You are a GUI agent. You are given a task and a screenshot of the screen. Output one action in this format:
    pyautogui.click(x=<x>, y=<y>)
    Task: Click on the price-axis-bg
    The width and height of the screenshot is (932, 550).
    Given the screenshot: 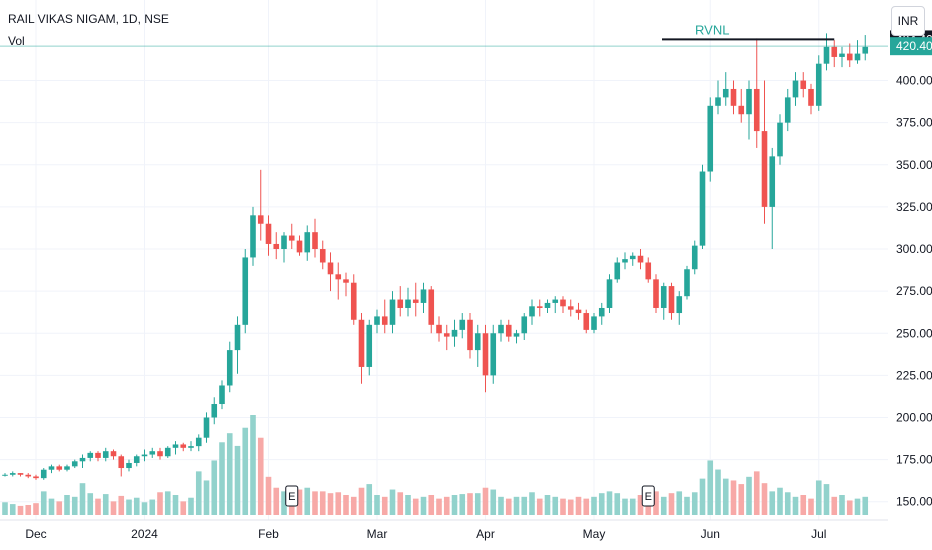 What is the action you would take?
    pyautogui.click(x=910, y=275)
    